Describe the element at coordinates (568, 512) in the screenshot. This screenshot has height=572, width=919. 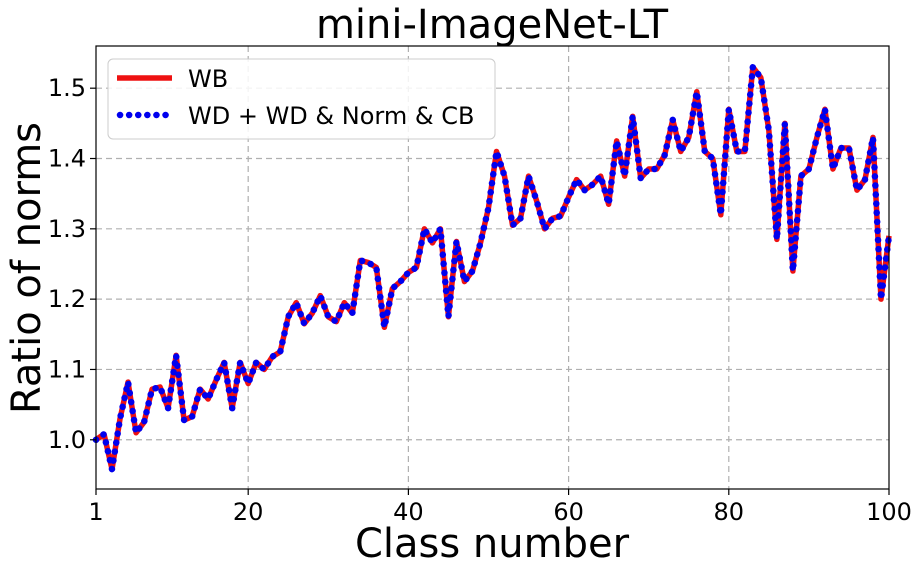
I see `x-tick-label: 60` at that location.